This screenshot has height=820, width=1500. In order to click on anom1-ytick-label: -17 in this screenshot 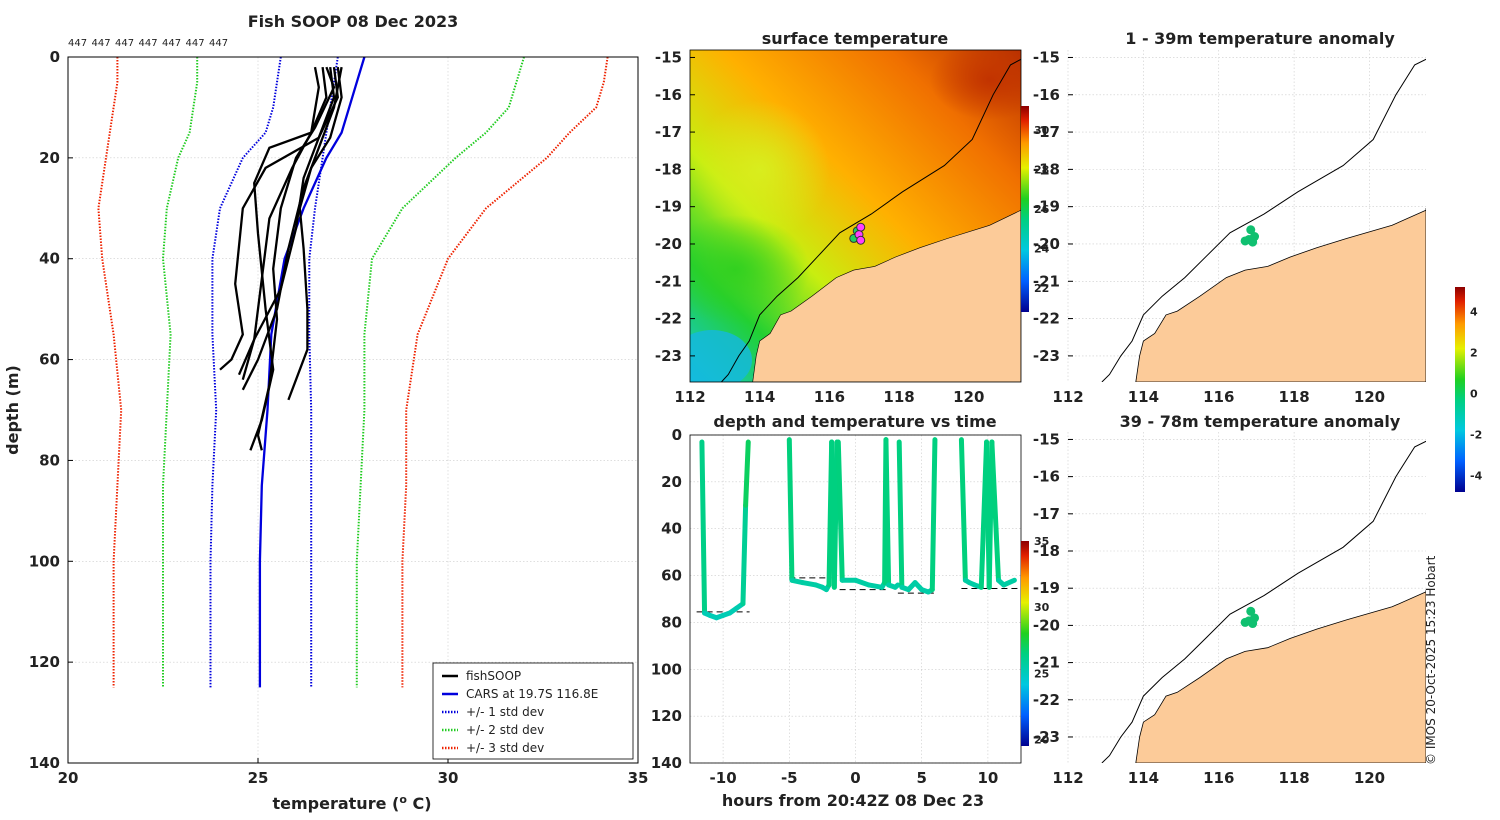, I will do `click(1046, 132)`.